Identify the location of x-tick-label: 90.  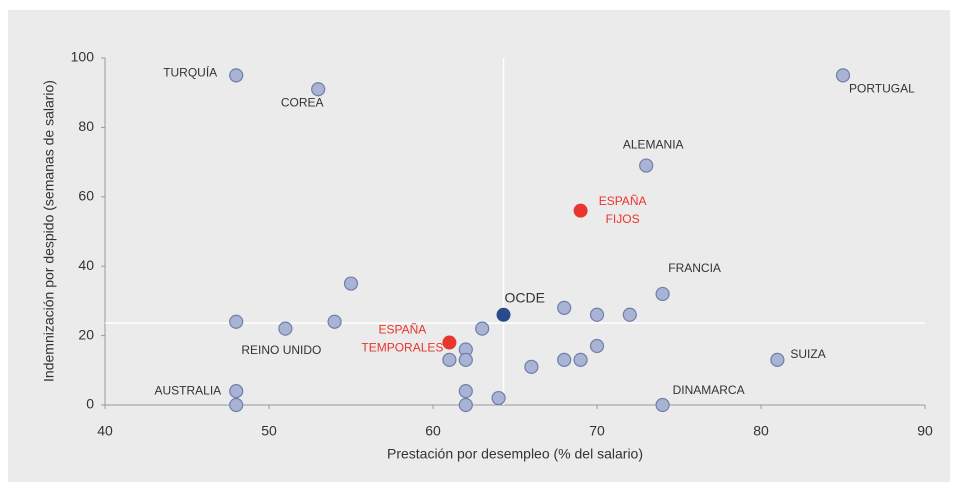
(925, 431).